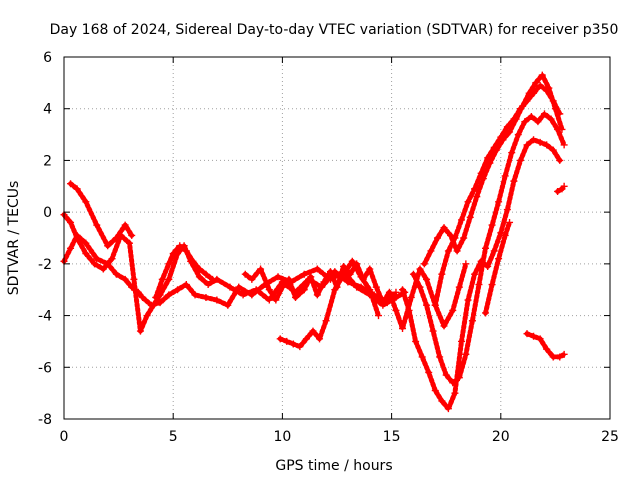 The height and width of the screenshot is (480, 640). What do you see at coordinates (282, 437) in the screenshot?
I see `x-tick-label: 10` at bounding box center [282, 437].